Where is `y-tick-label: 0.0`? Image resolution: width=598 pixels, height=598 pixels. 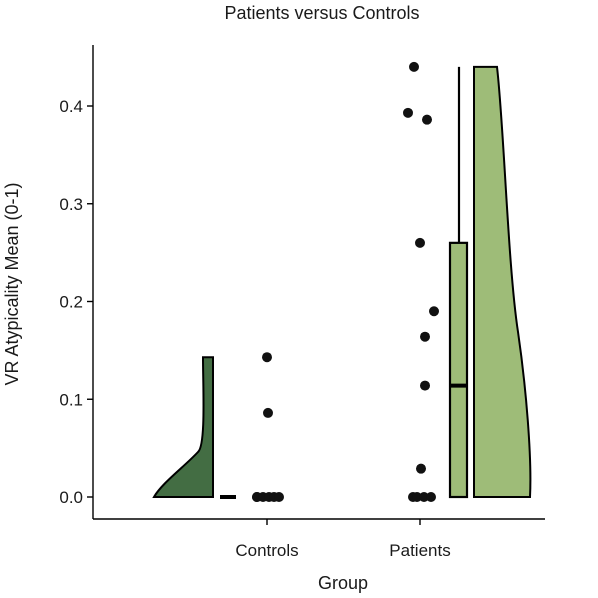
y-tick-label: 0.0 is located at coordinates (71, 497).